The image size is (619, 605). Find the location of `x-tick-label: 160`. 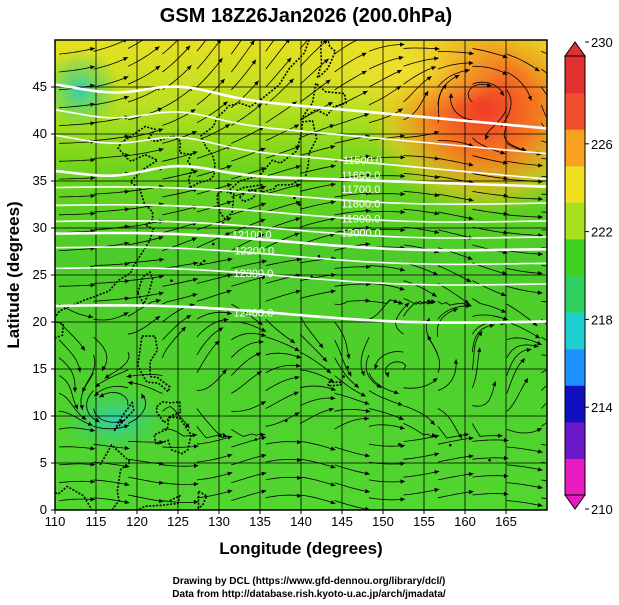

x-tick-label: 160 is located at coordinates (465, 521).